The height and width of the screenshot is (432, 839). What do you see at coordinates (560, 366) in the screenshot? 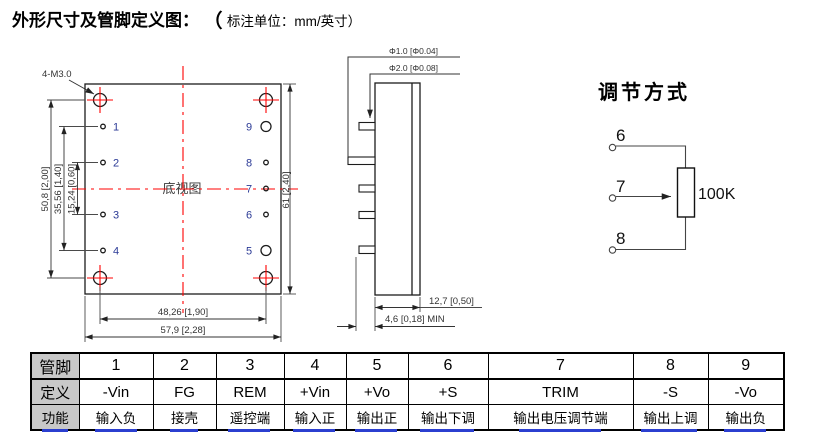
I see `pin-cell-7: 7` at bounding box center [560, 366].